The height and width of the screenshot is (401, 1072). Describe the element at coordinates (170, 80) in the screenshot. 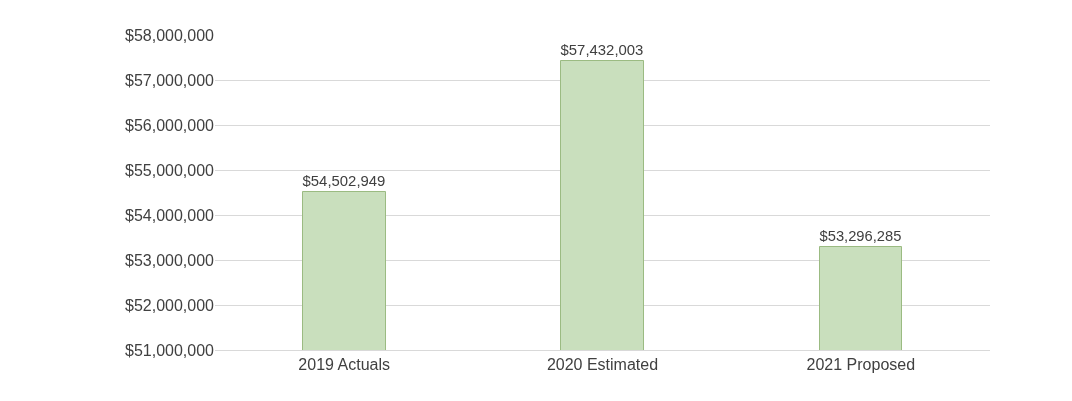

I see `y-tick-label: $57,000,000` at that location.